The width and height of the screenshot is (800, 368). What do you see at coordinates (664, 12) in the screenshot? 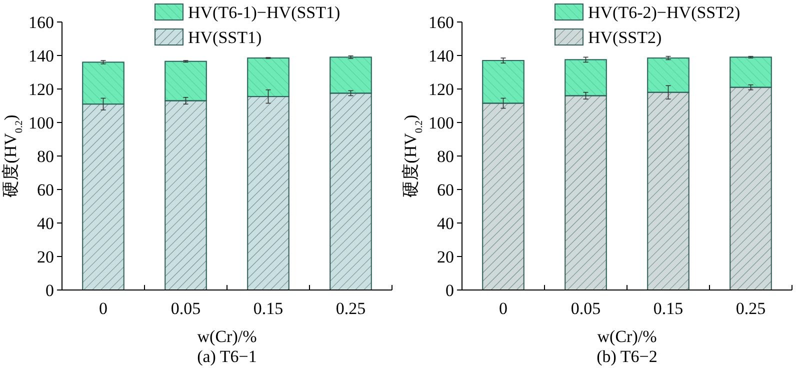
I see `legend-label: HV(T6-2)−HV(SST2)` at bounding box center [664, 12].